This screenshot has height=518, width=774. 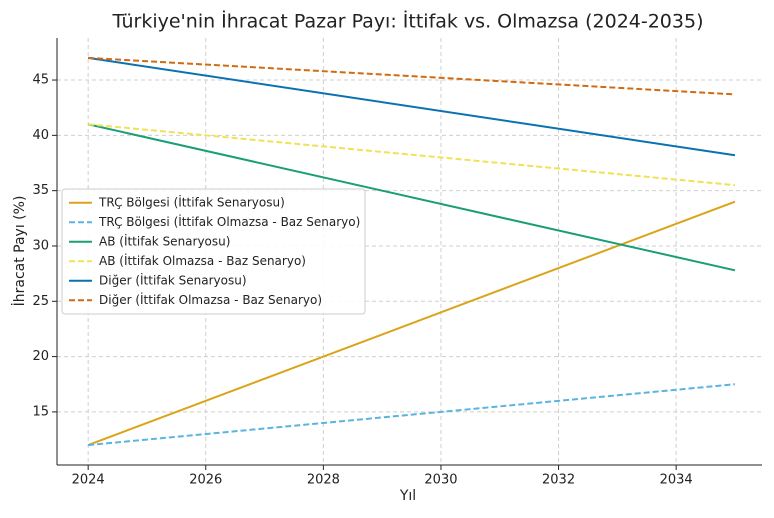 I want to click on y-tick-label: 20, so click(x=40, y=356).